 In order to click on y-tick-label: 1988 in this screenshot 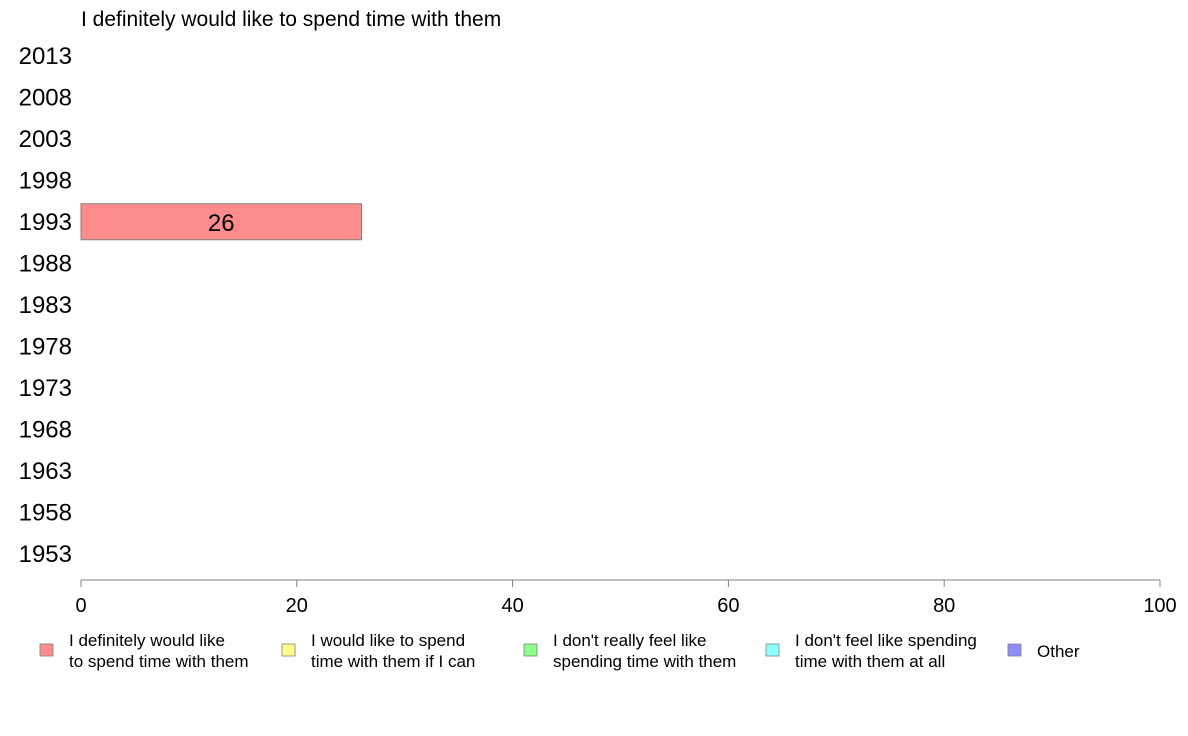, I will do `click(45, 263)`.